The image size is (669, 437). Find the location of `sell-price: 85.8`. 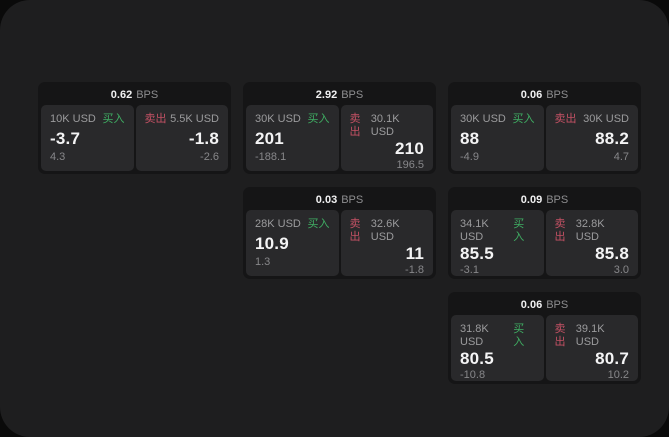

sell-price: 85.8 is located at coordinates (612, 253).